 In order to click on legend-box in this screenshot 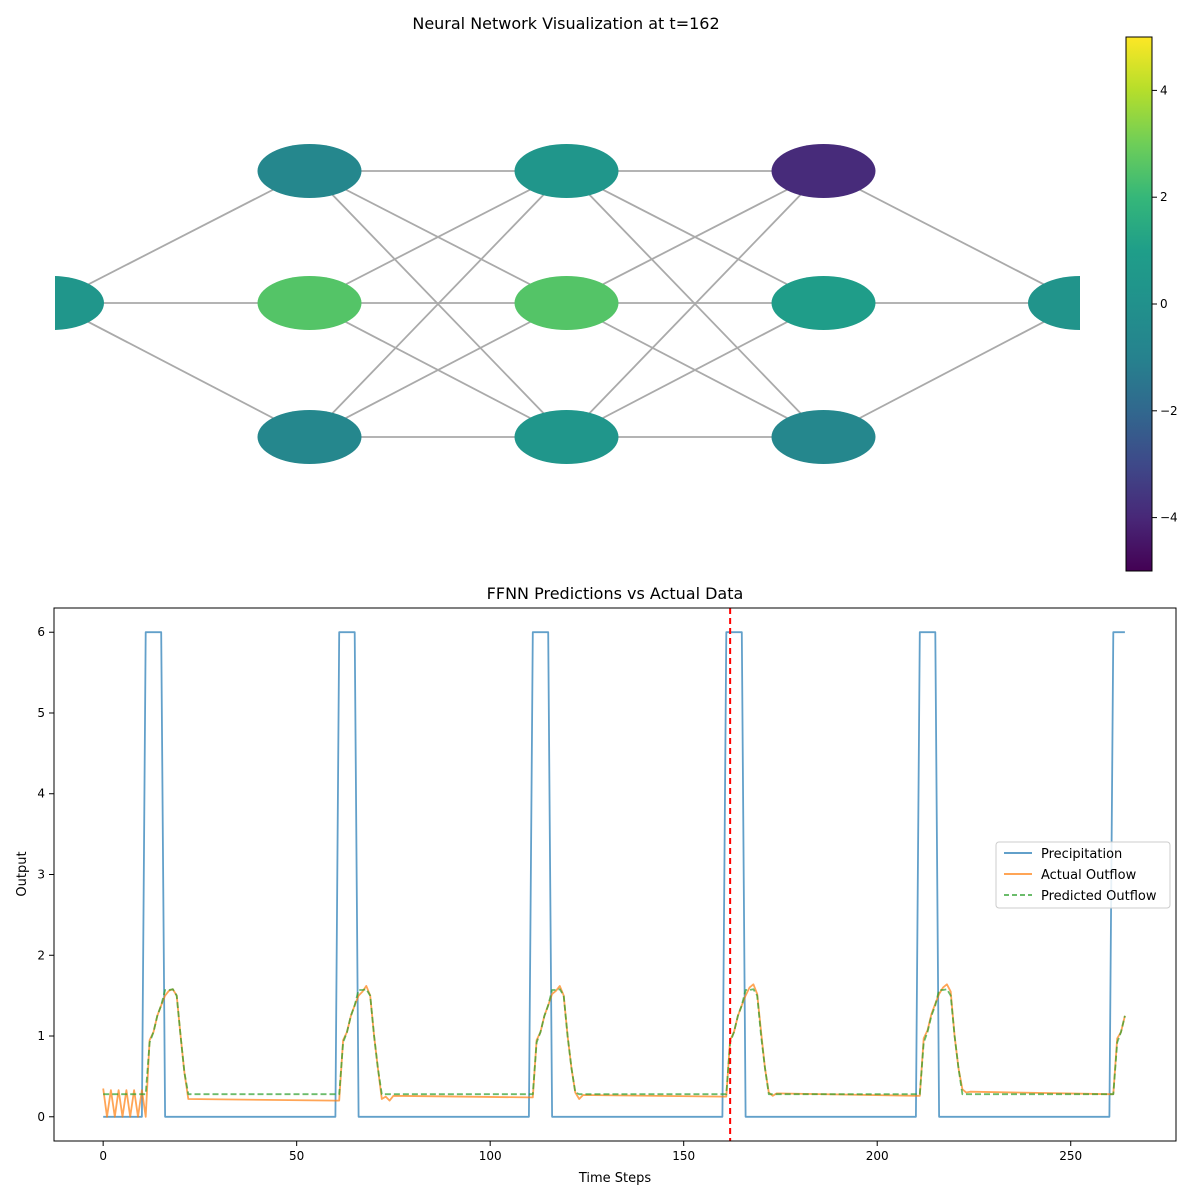, I will do `click(1083, 875)`.